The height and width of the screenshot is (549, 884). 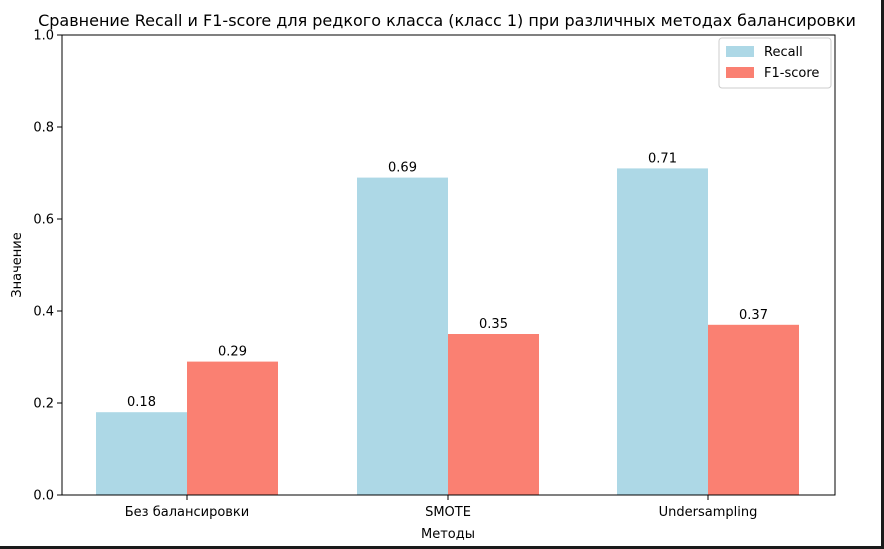 I want to click on window-edge-right, so click(x=882, y=274).